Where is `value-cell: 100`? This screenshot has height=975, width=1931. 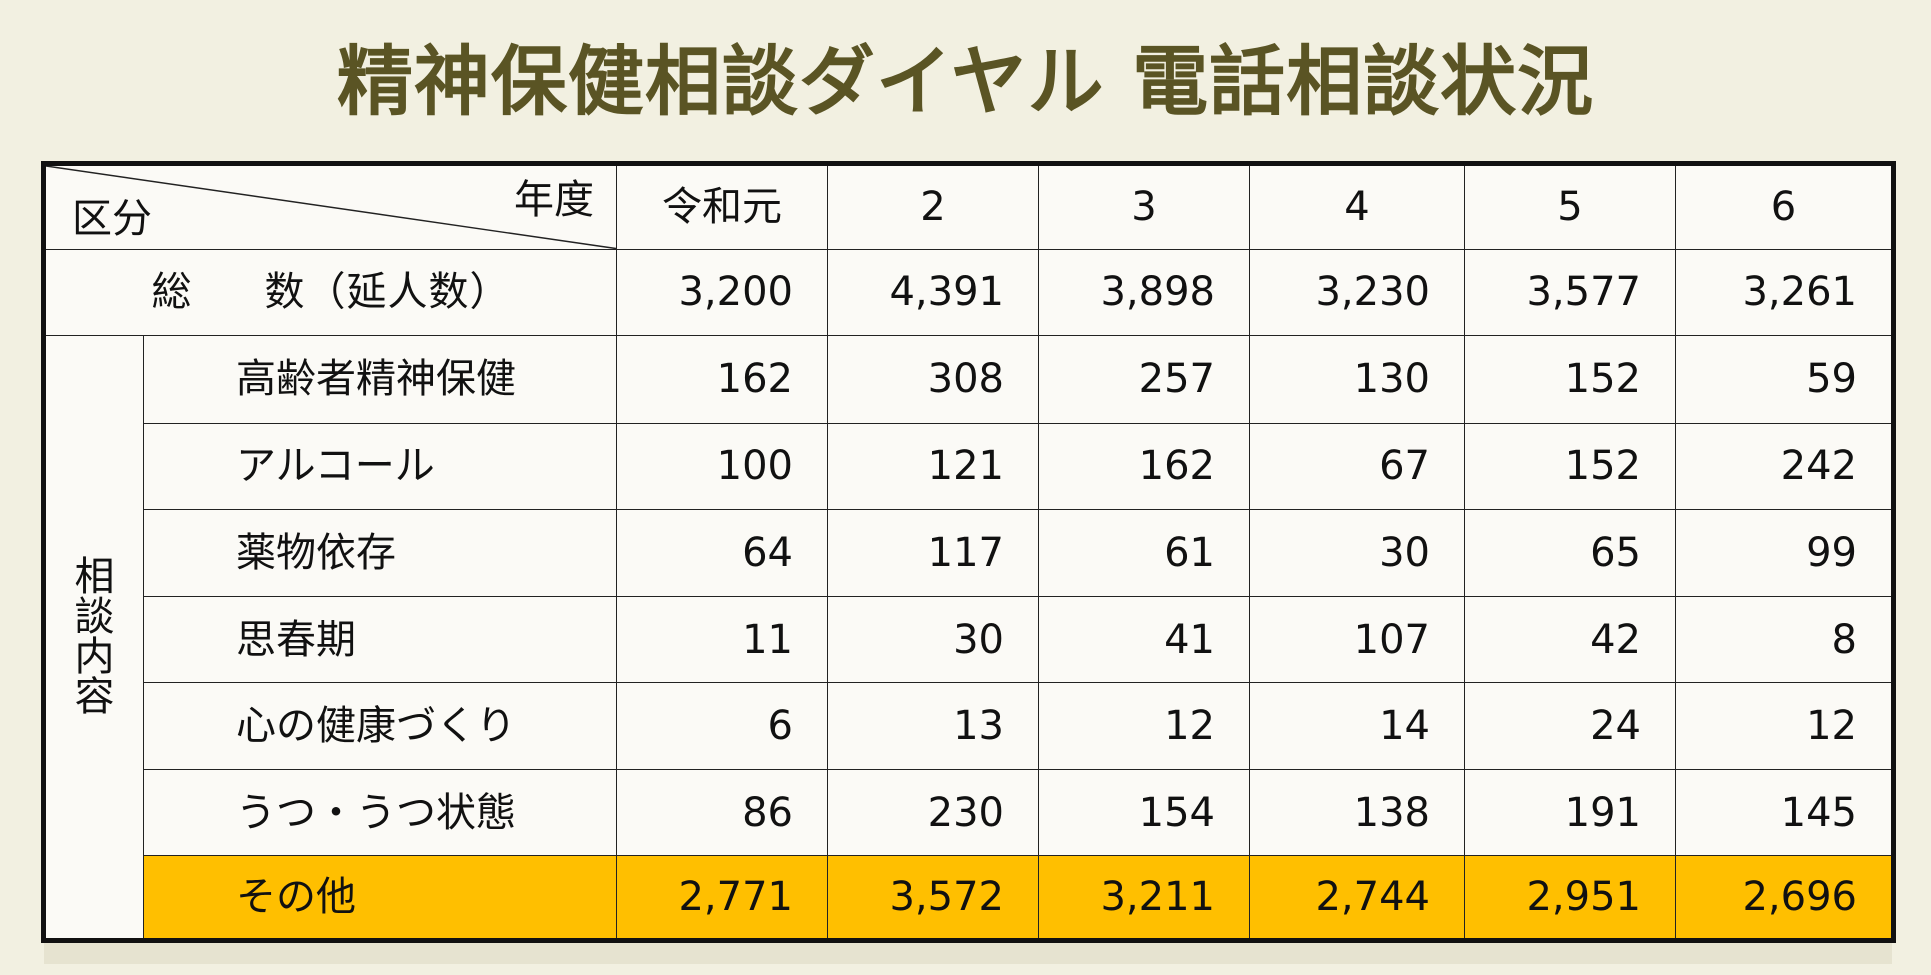 value-cell: 100 is located at coordinates (722, 466).